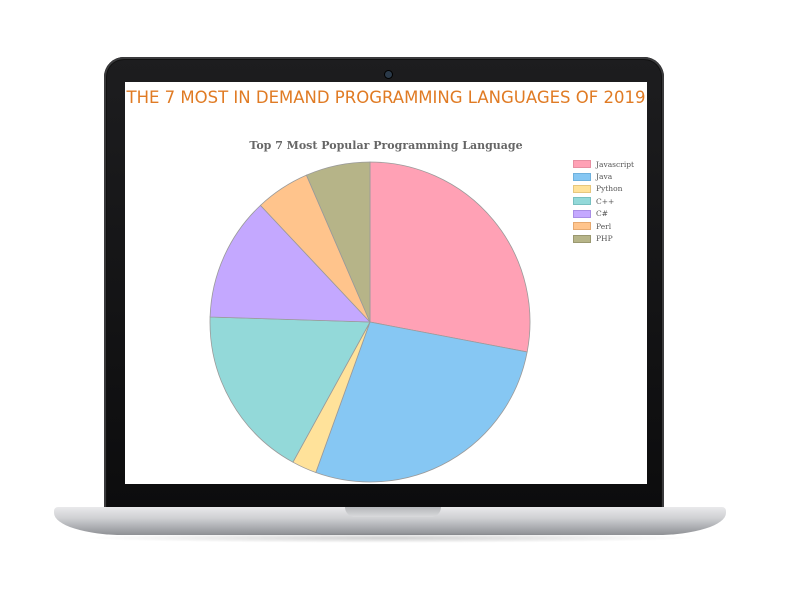 The width and height of the screenshot is (786, 600). I want to click on chart-legend: Javascript Java Python C++ C# Perl PHP, so click(603, 201).